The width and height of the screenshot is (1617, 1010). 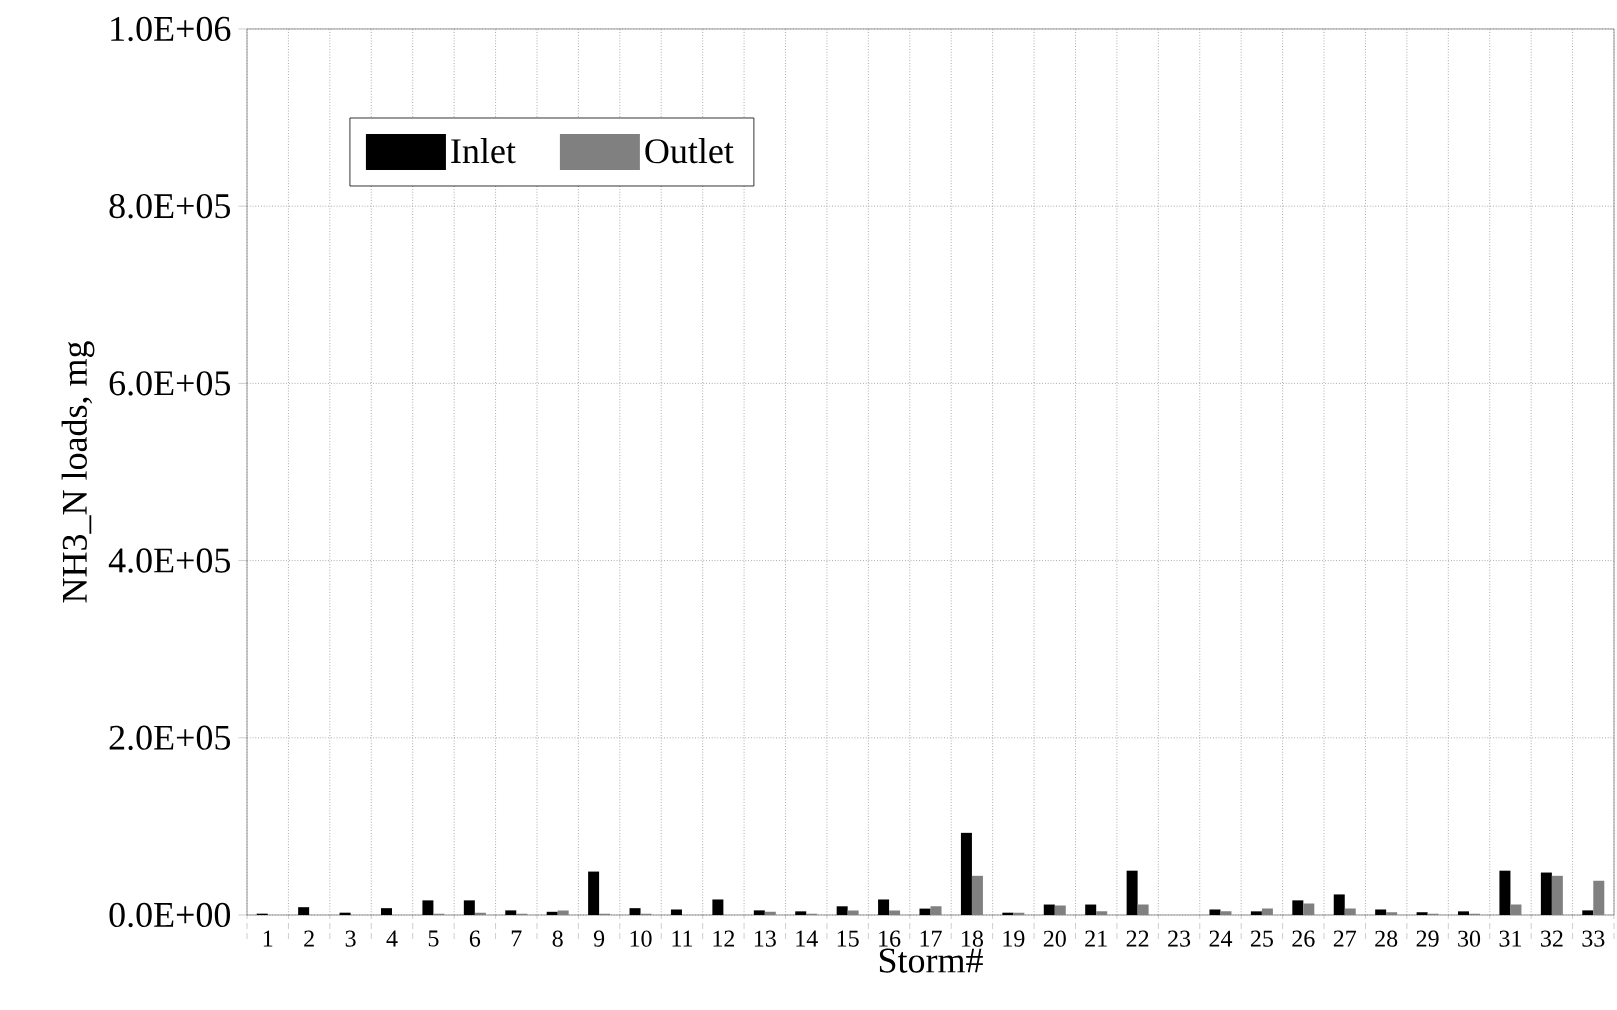 I want to click on x-tick-label: 10, so click(x=641, y=938).